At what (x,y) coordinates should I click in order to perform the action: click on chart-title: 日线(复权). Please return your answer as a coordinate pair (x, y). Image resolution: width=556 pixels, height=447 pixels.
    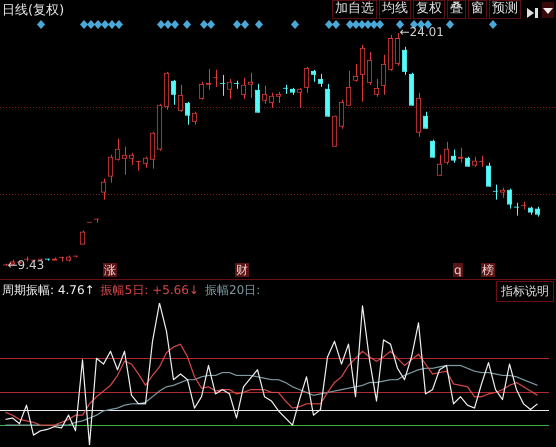
    Looking at the image, I should click on (33, 10).